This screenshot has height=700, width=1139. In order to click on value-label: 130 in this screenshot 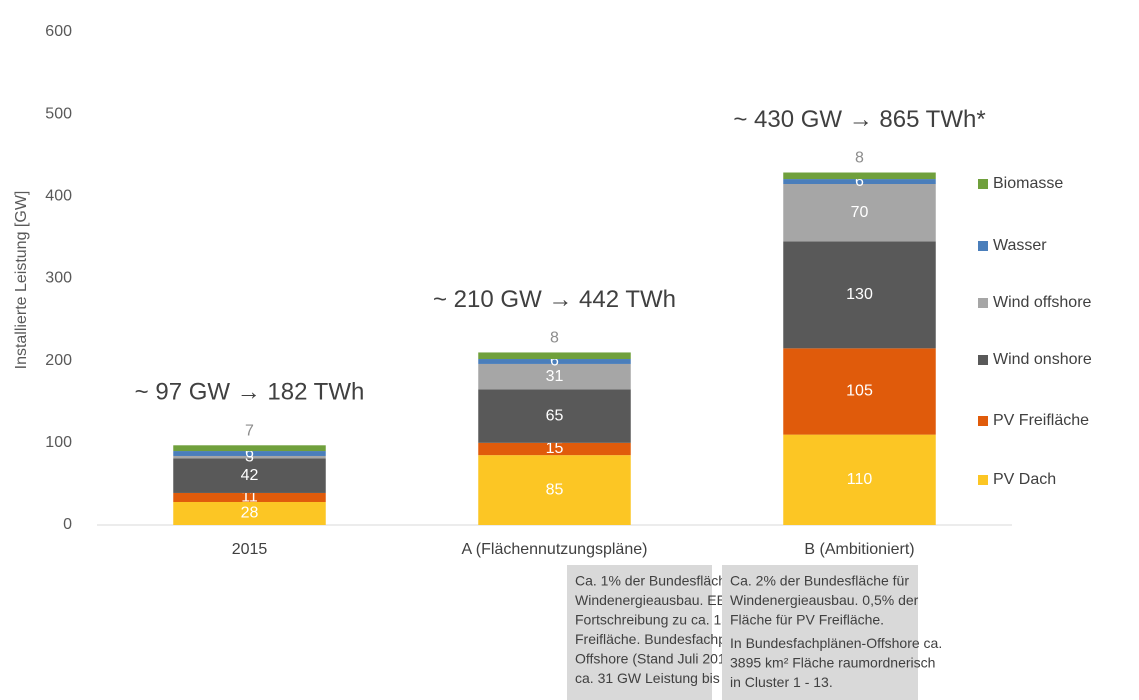, I will do `click(859, 294)`.